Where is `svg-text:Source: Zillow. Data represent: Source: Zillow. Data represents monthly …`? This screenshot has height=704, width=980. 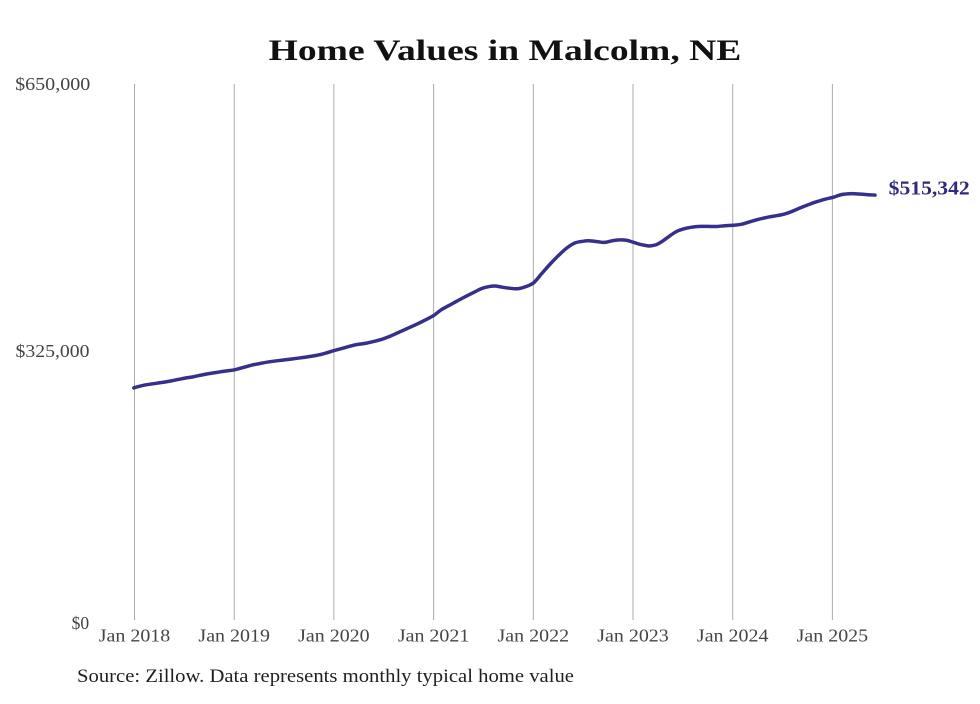 svg-text:Source: Zillow. Data represent: Source: Zillow. Data represents monthly … is located at coordinates (325, 676).